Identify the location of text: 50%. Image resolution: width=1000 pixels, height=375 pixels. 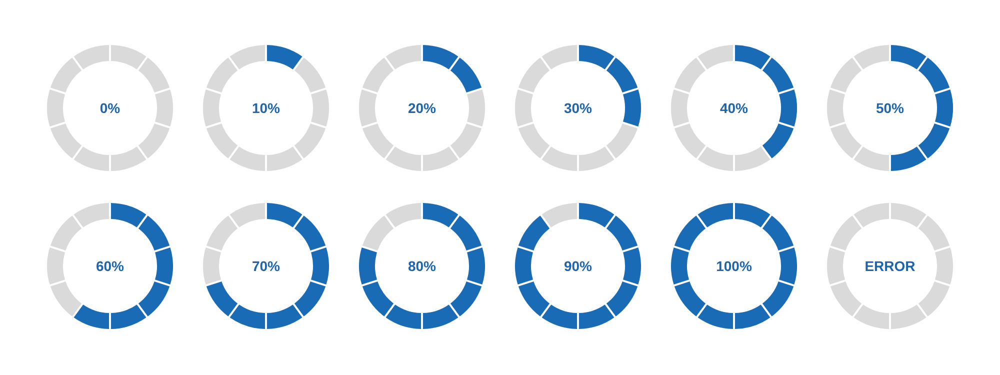
(890, 108).